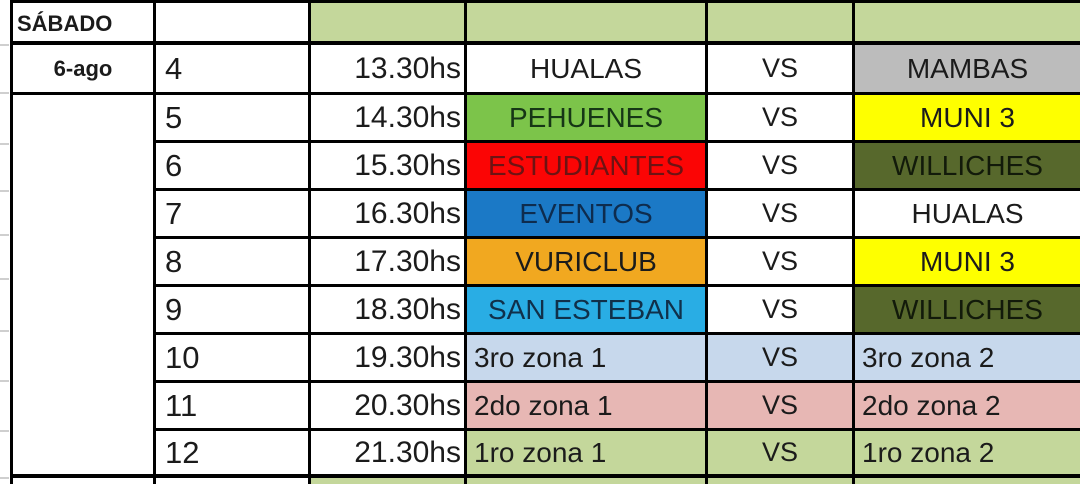 The image size is (1080, 484). I want to click on match-number-cell: 10, so click(233, 359).